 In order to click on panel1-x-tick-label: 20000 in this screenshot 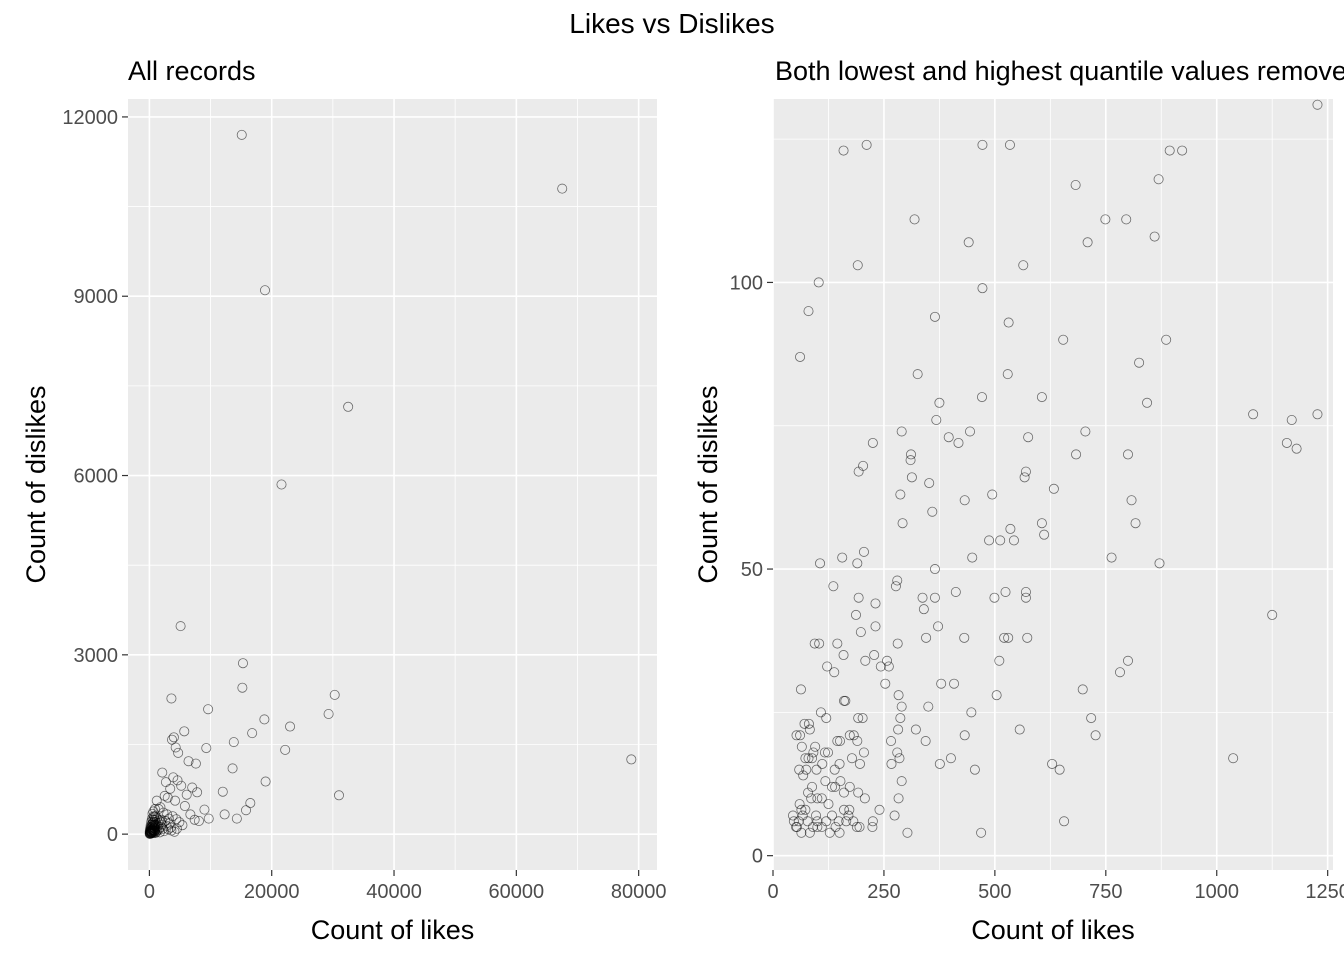, I will do `click(272, 892)`.